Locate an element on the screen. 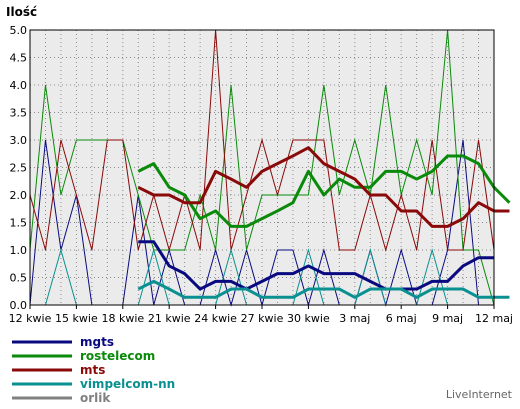 The image size is (520, 409). x-tick-label: 12 maj is located at coordinates (494, 318).